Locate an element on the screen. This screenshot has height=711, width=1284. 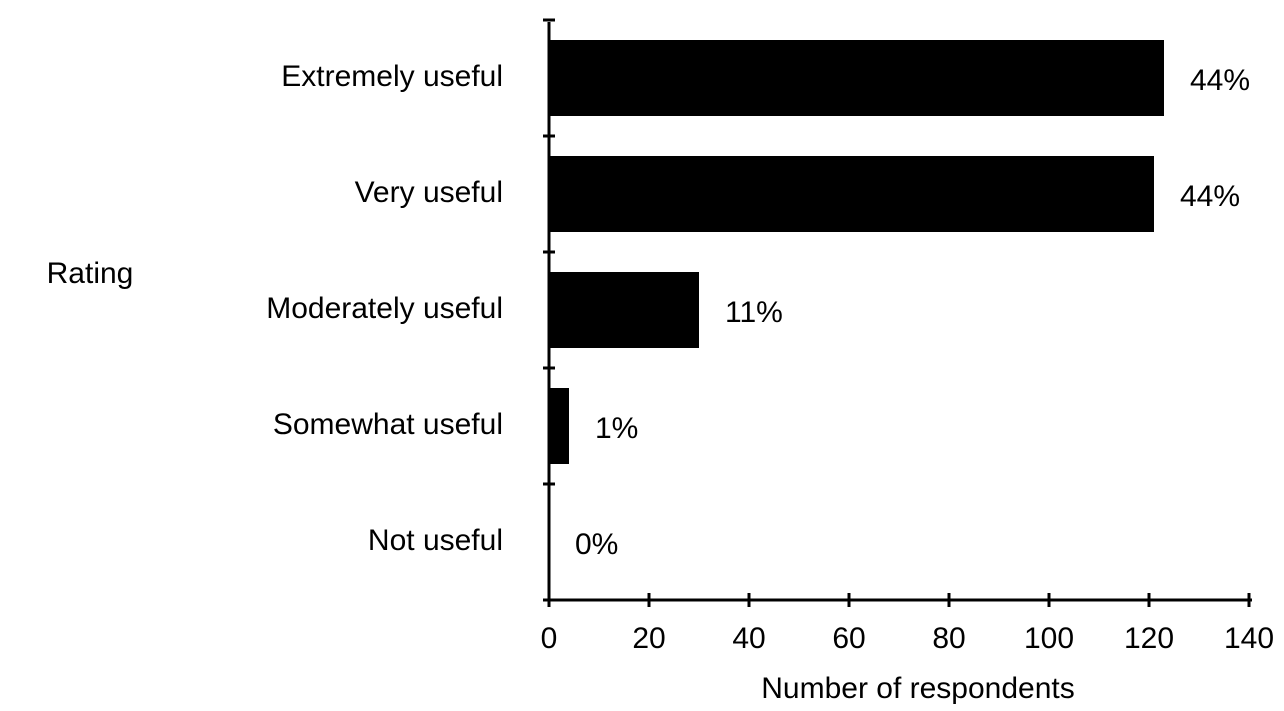
x-axis-label: Number of respondents is located at coordinates (918, 688).